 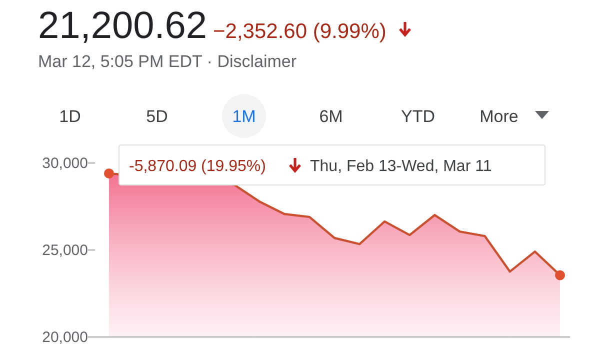 I want to click on y-tick-label: 25,000, so click(x=65, y=250).